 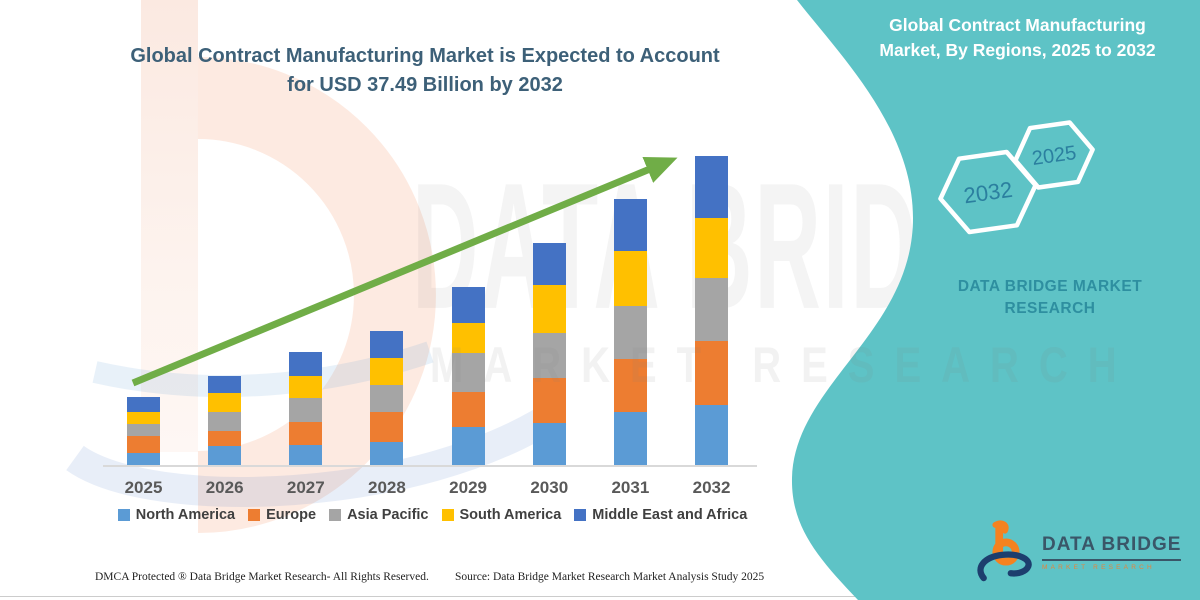 What do you see at coordinates (670, 515) in the screenshot?
I see `legend-label: Middle East and Africa` at bounding box center [670, 515].